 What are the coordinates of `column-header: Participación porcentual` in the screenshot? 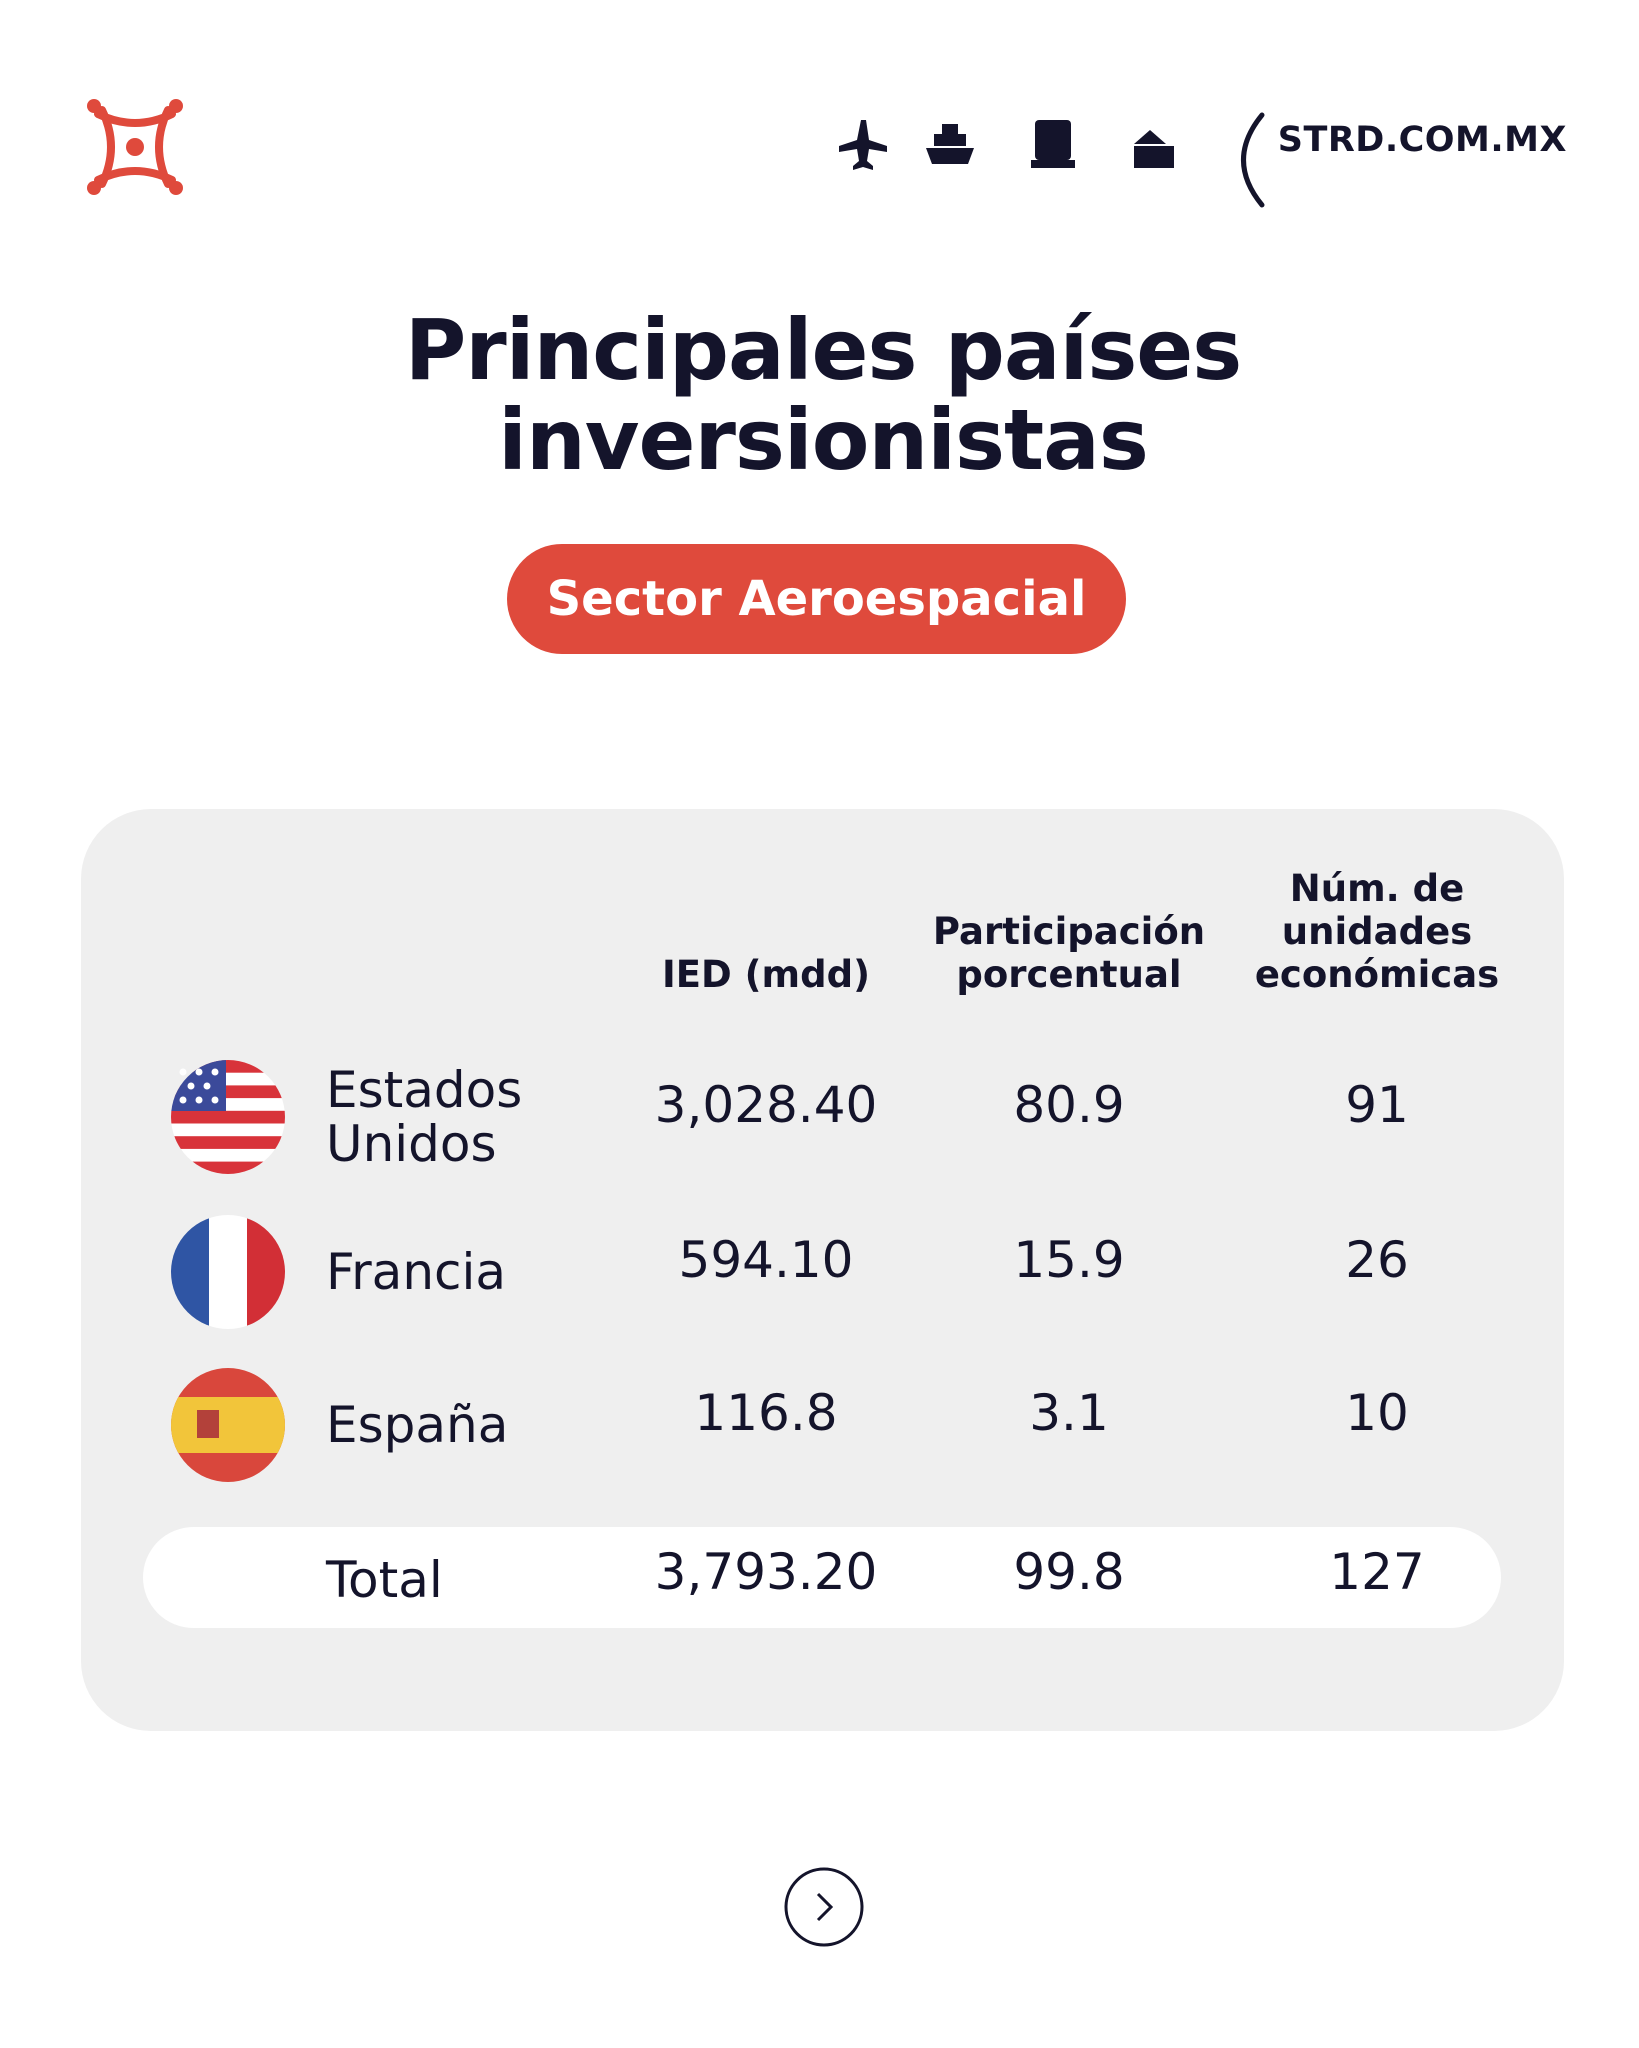 It's located at (1069, 953).